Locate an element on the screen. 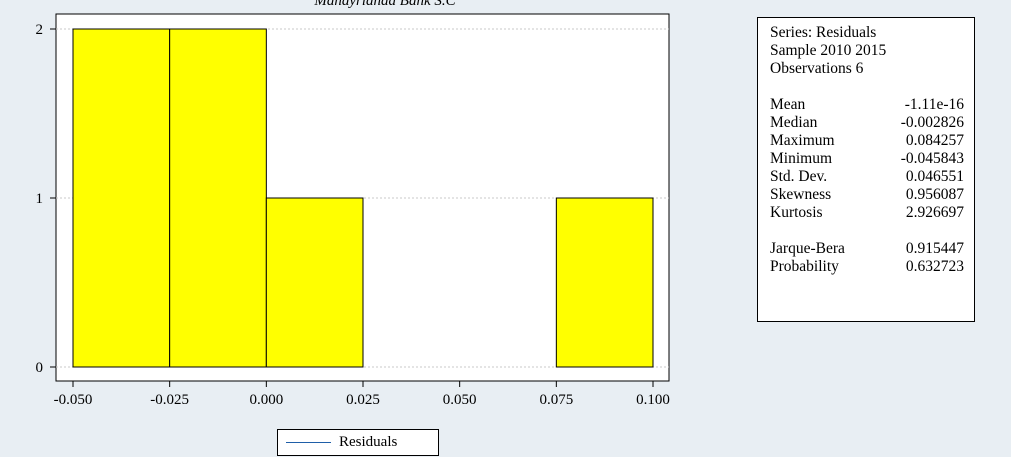 Image resolution: width=1011 pixels, height=457 pixels. stats-value: 2.926697 is located at coordinates (934, 212).